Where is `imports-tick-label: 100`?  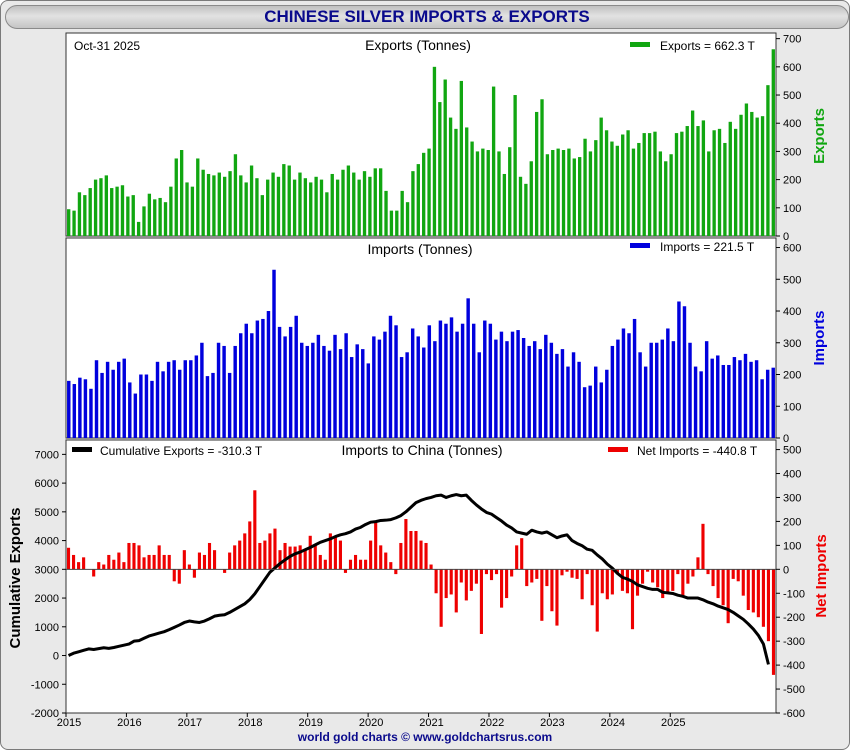 imports-tick-label: 100 is located at coordinates (792, 407).